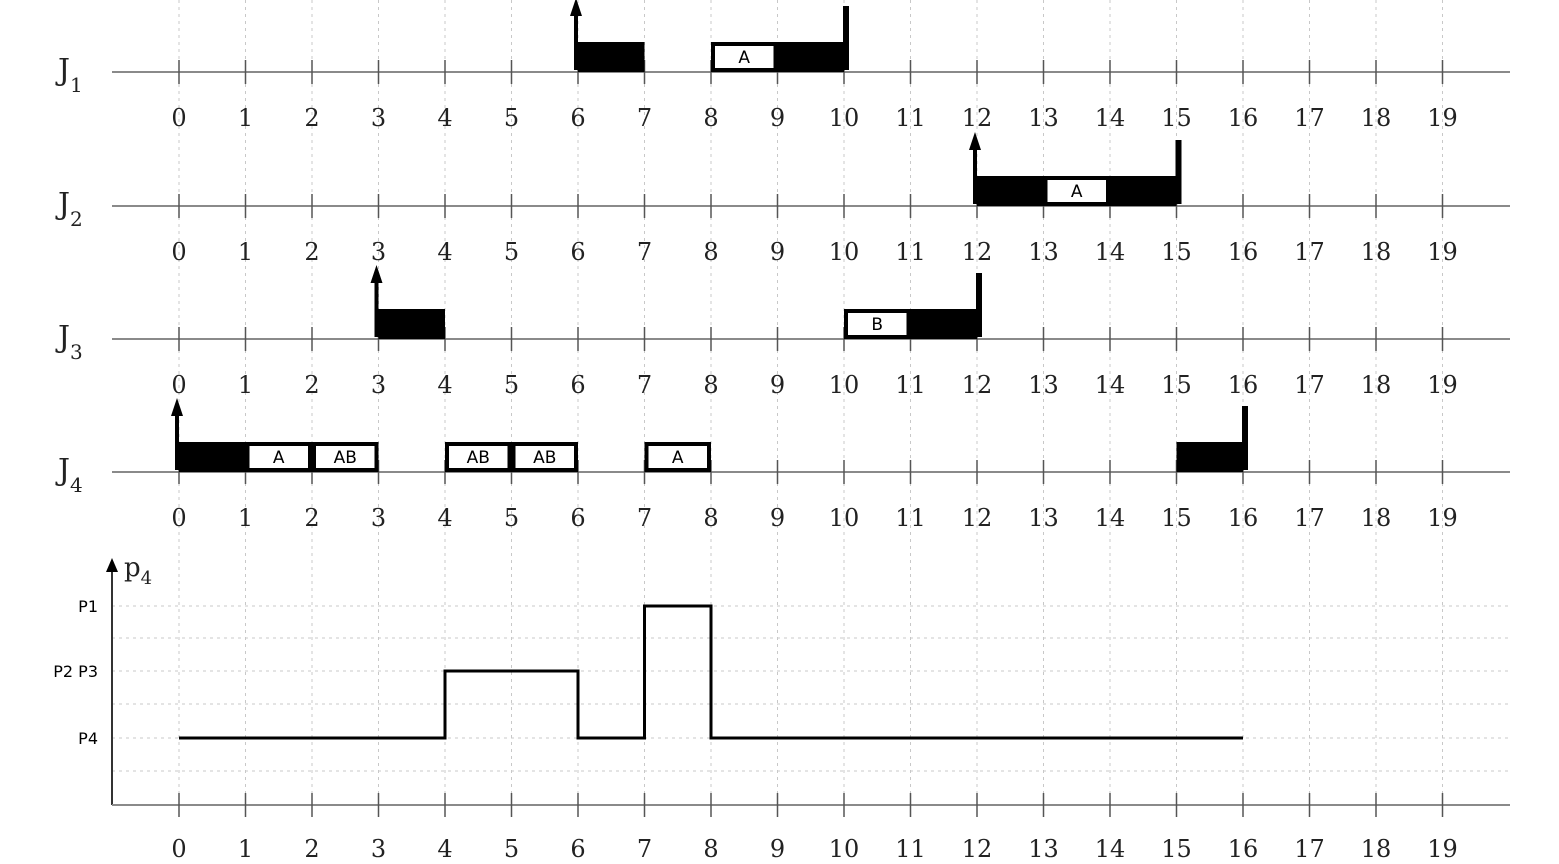 This screenshot has height=864, width=1559. What do you see at coordinates (69, 209) in the screenshot?
I see `job-label: J2` at bounding box center [69, 209].